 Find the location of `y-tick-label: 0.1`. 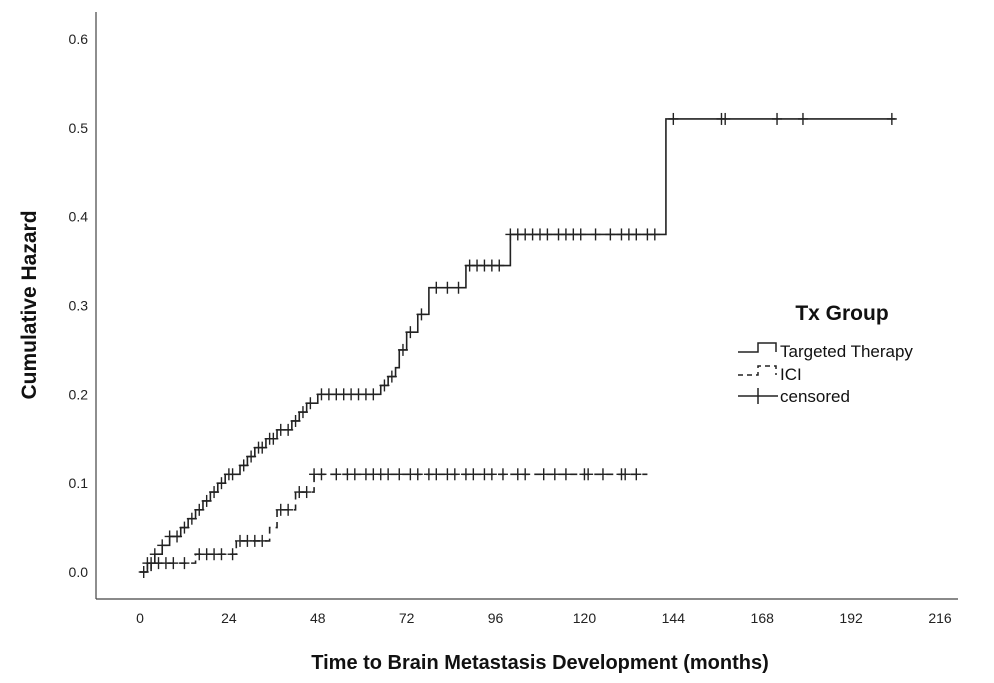

y-tick-label: 0.1 is located at coordinates (79, 483).